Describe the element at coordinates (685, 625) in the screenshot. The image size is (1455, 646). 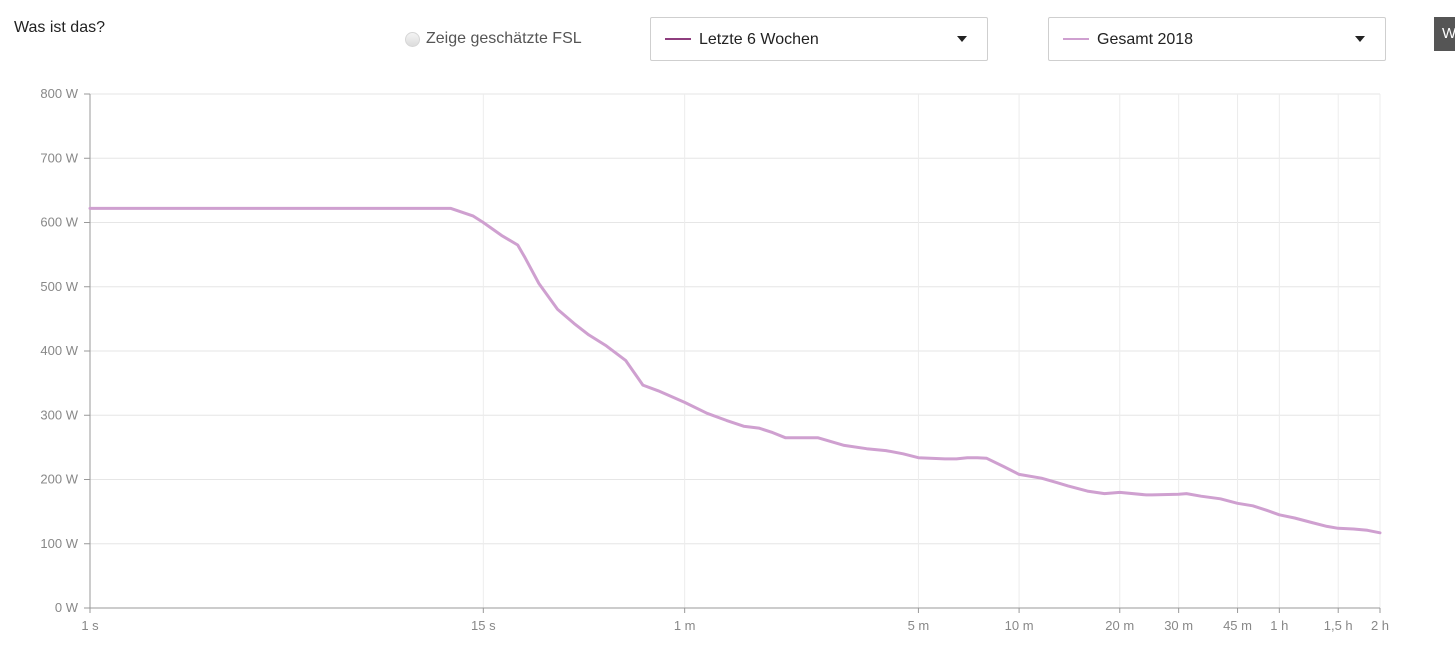
I see `x-tick-label: 1 m` at that location.